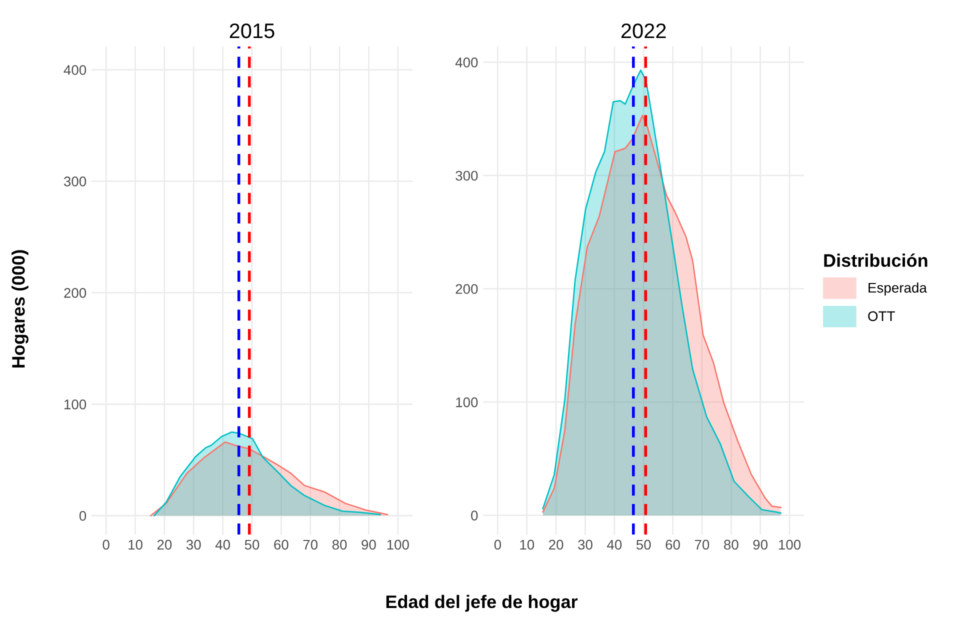  I want to click on legend-label: OTT, so click(881, 316).